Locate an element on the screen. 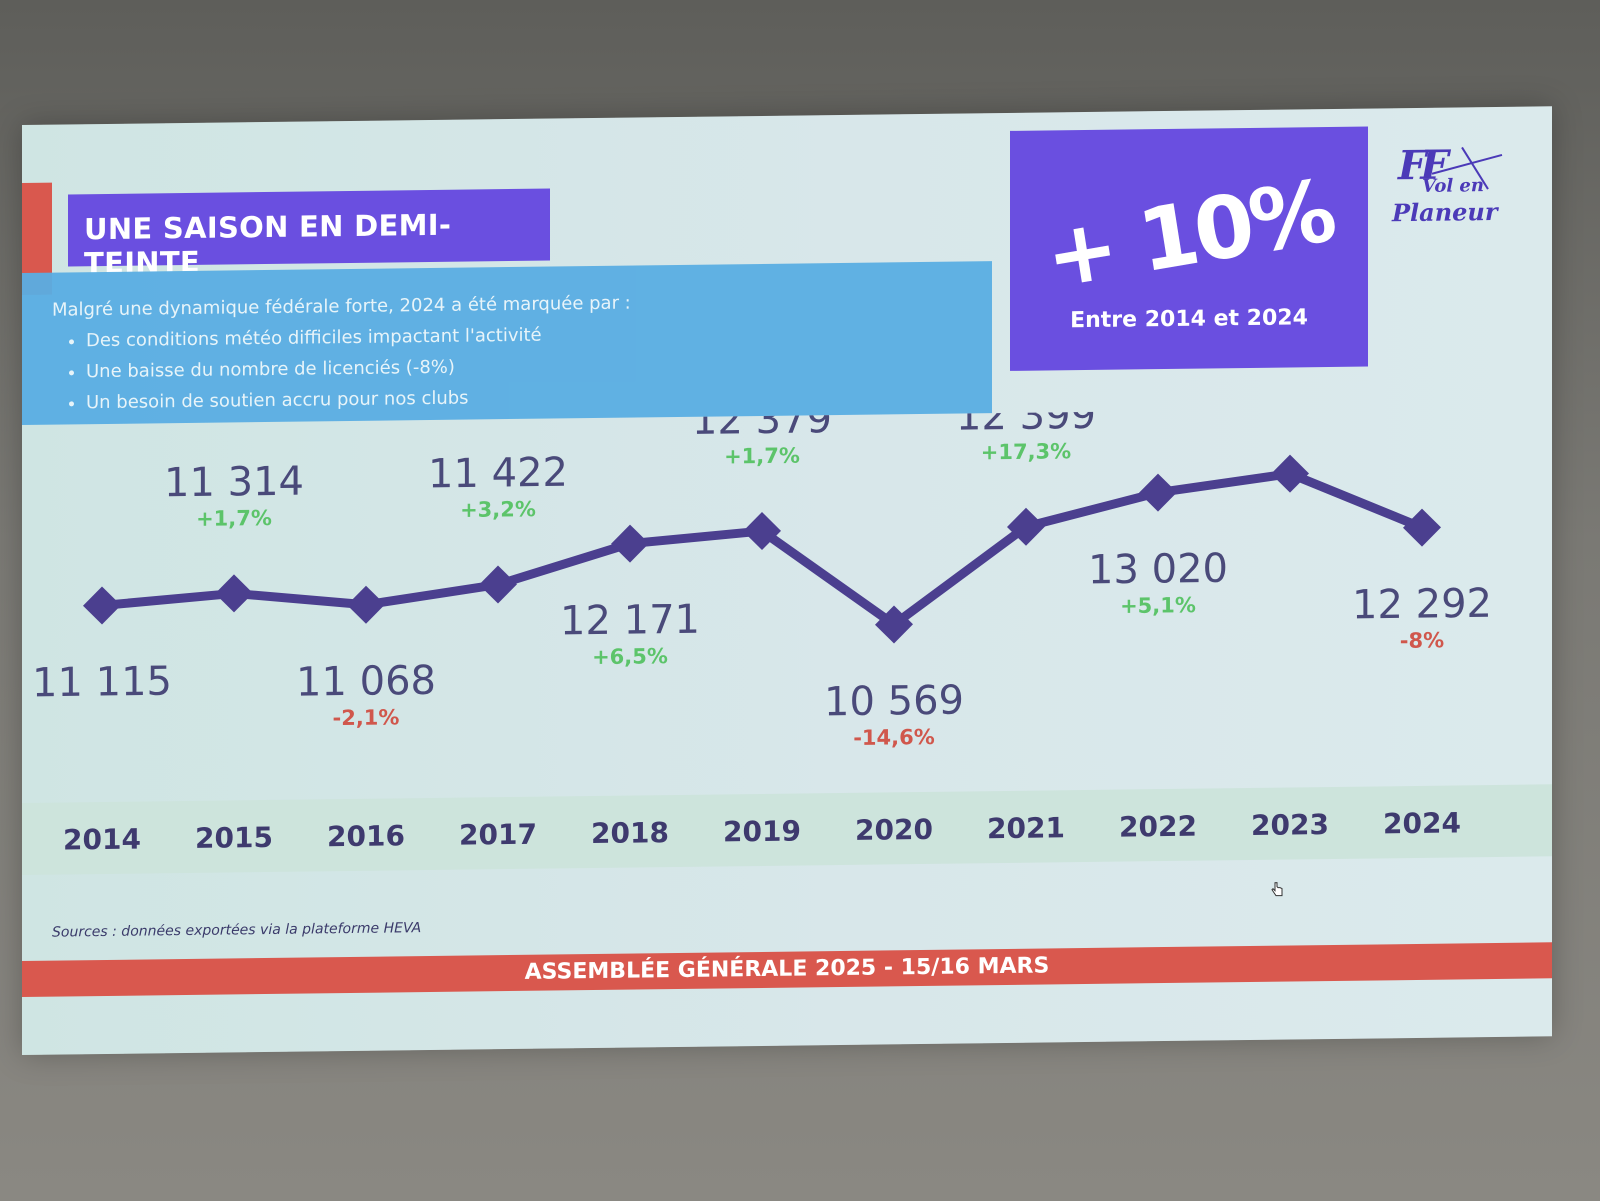 This screenshot has height=1201, width=1600. change-label-2021: +17,3% is located at coordinates (1026, 451).